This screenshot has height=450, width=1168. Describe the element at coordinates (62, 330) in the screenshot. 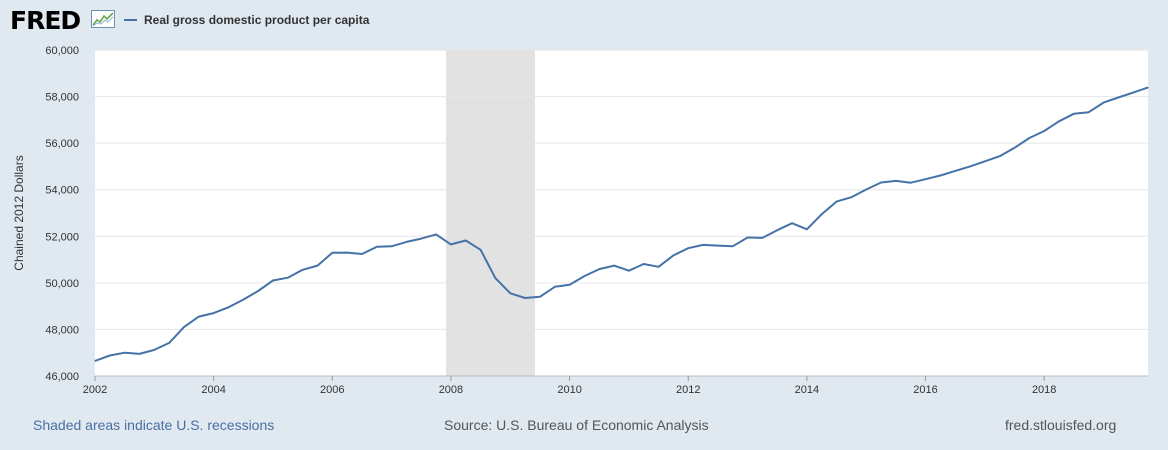

I see `y-tick-label: 48,000` at that location.